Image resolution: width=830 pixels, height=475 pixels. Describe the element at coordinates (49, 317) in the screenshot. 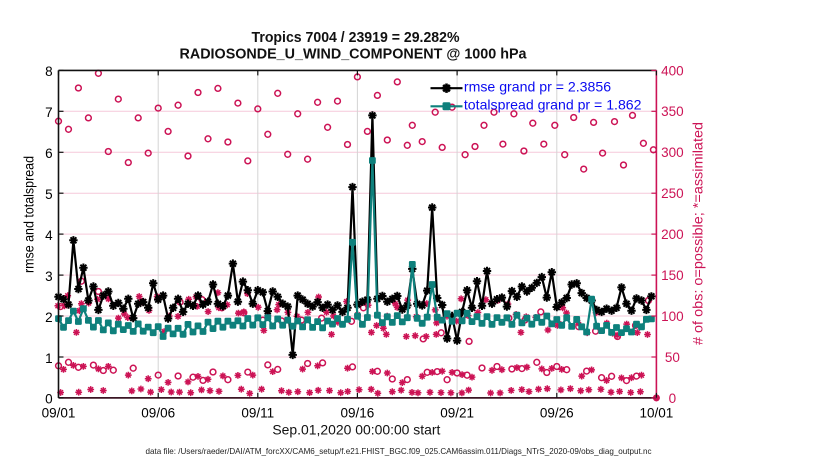

I see `svg-text: 2` at that location.